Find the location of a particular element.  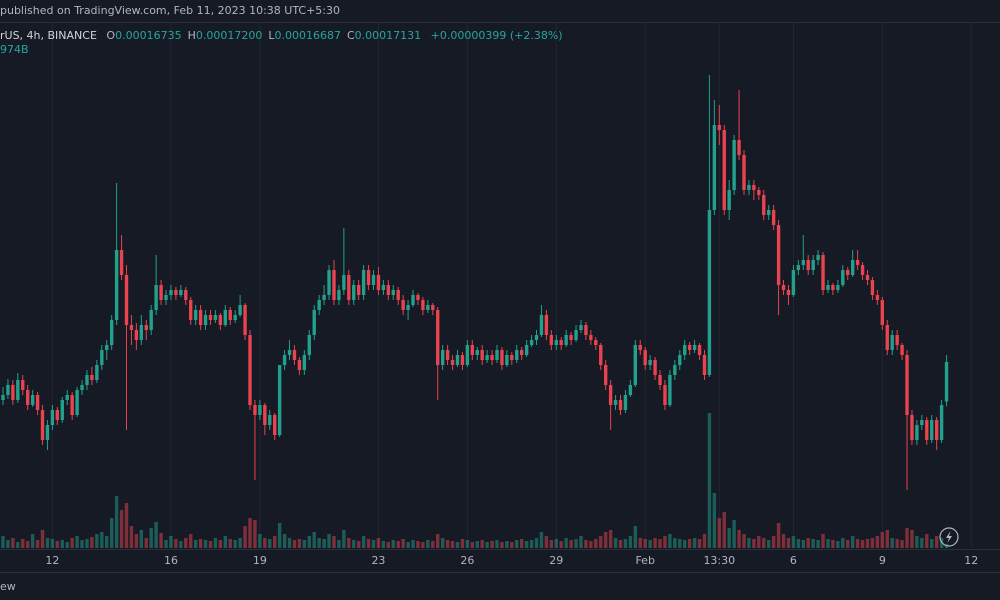

legend-value: 0.00017200 is located at coordinates (229, 35).